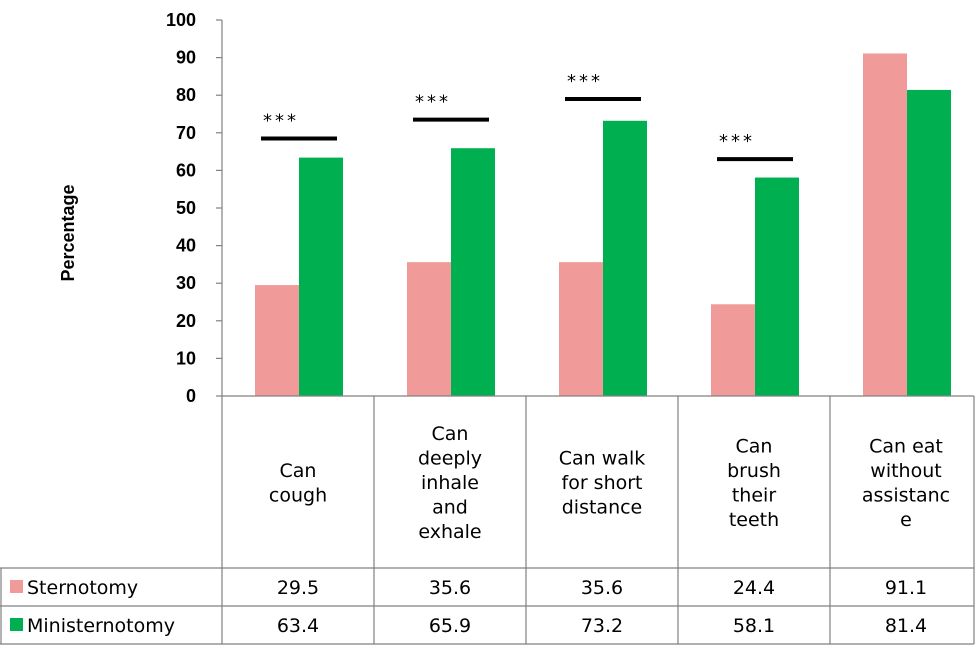  I want to click on category-label: cough, so click(298, 495).